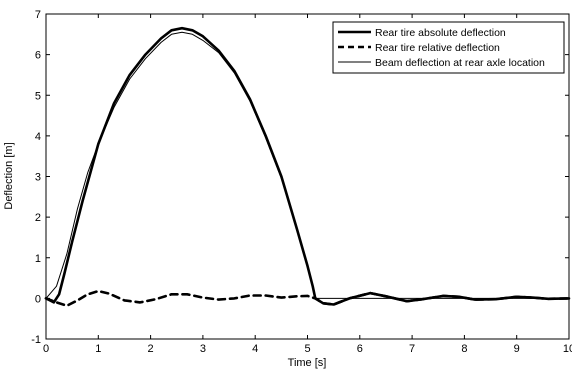  I want to click on x-tick-label: 0, so click(46, 349).